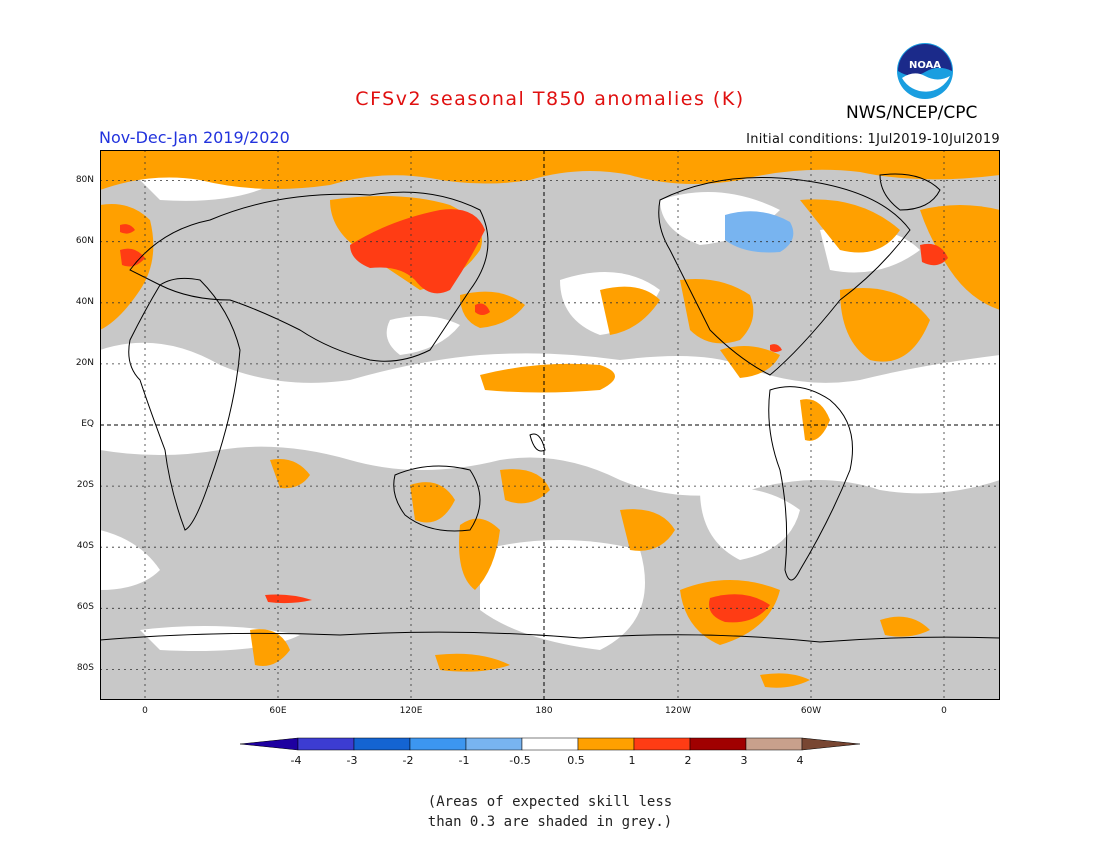 The height and width of the screenshot is (850, 1100). What do you see at coordinates (925, 65) in the screenshot?
I see `svg-text: NOAA` at bounding box center [925, 65].